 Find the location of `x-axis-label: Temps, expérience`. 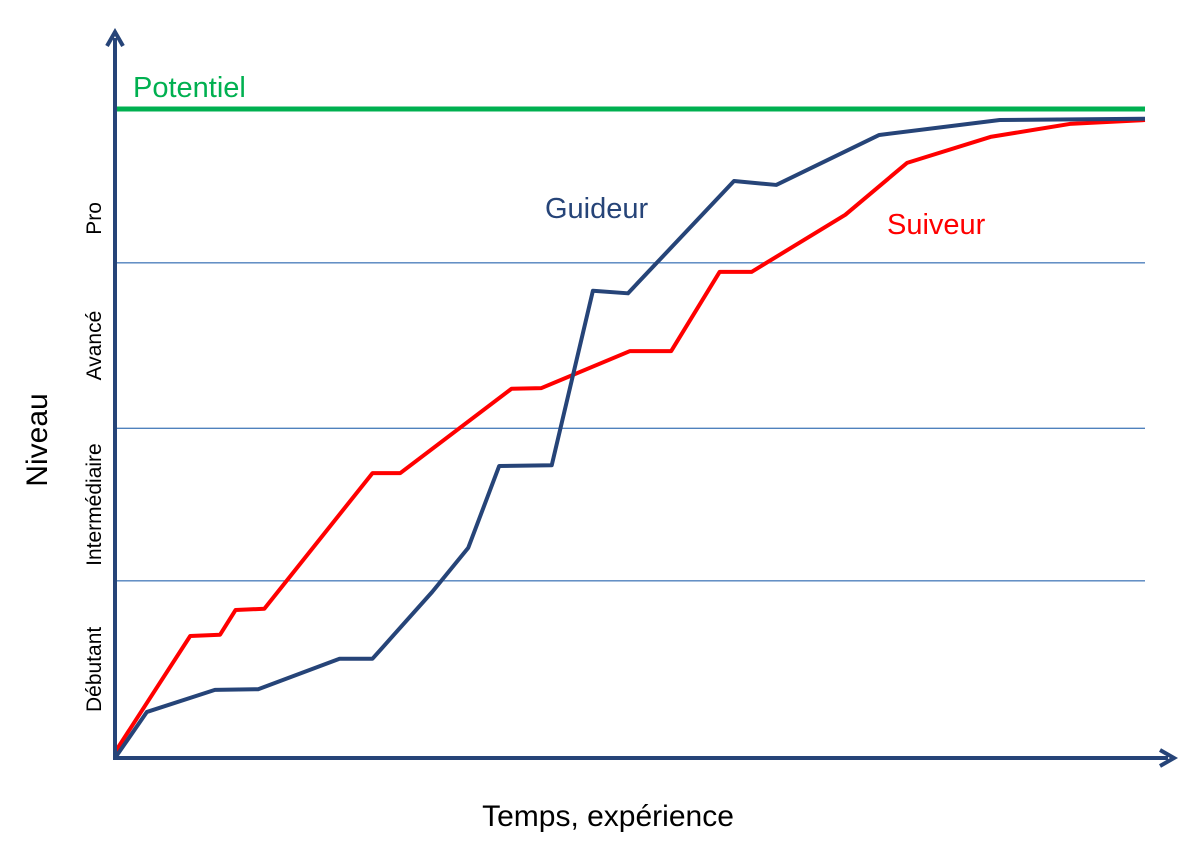

x-axis-label: Temps, expérience is located at coordinates (608, 816).